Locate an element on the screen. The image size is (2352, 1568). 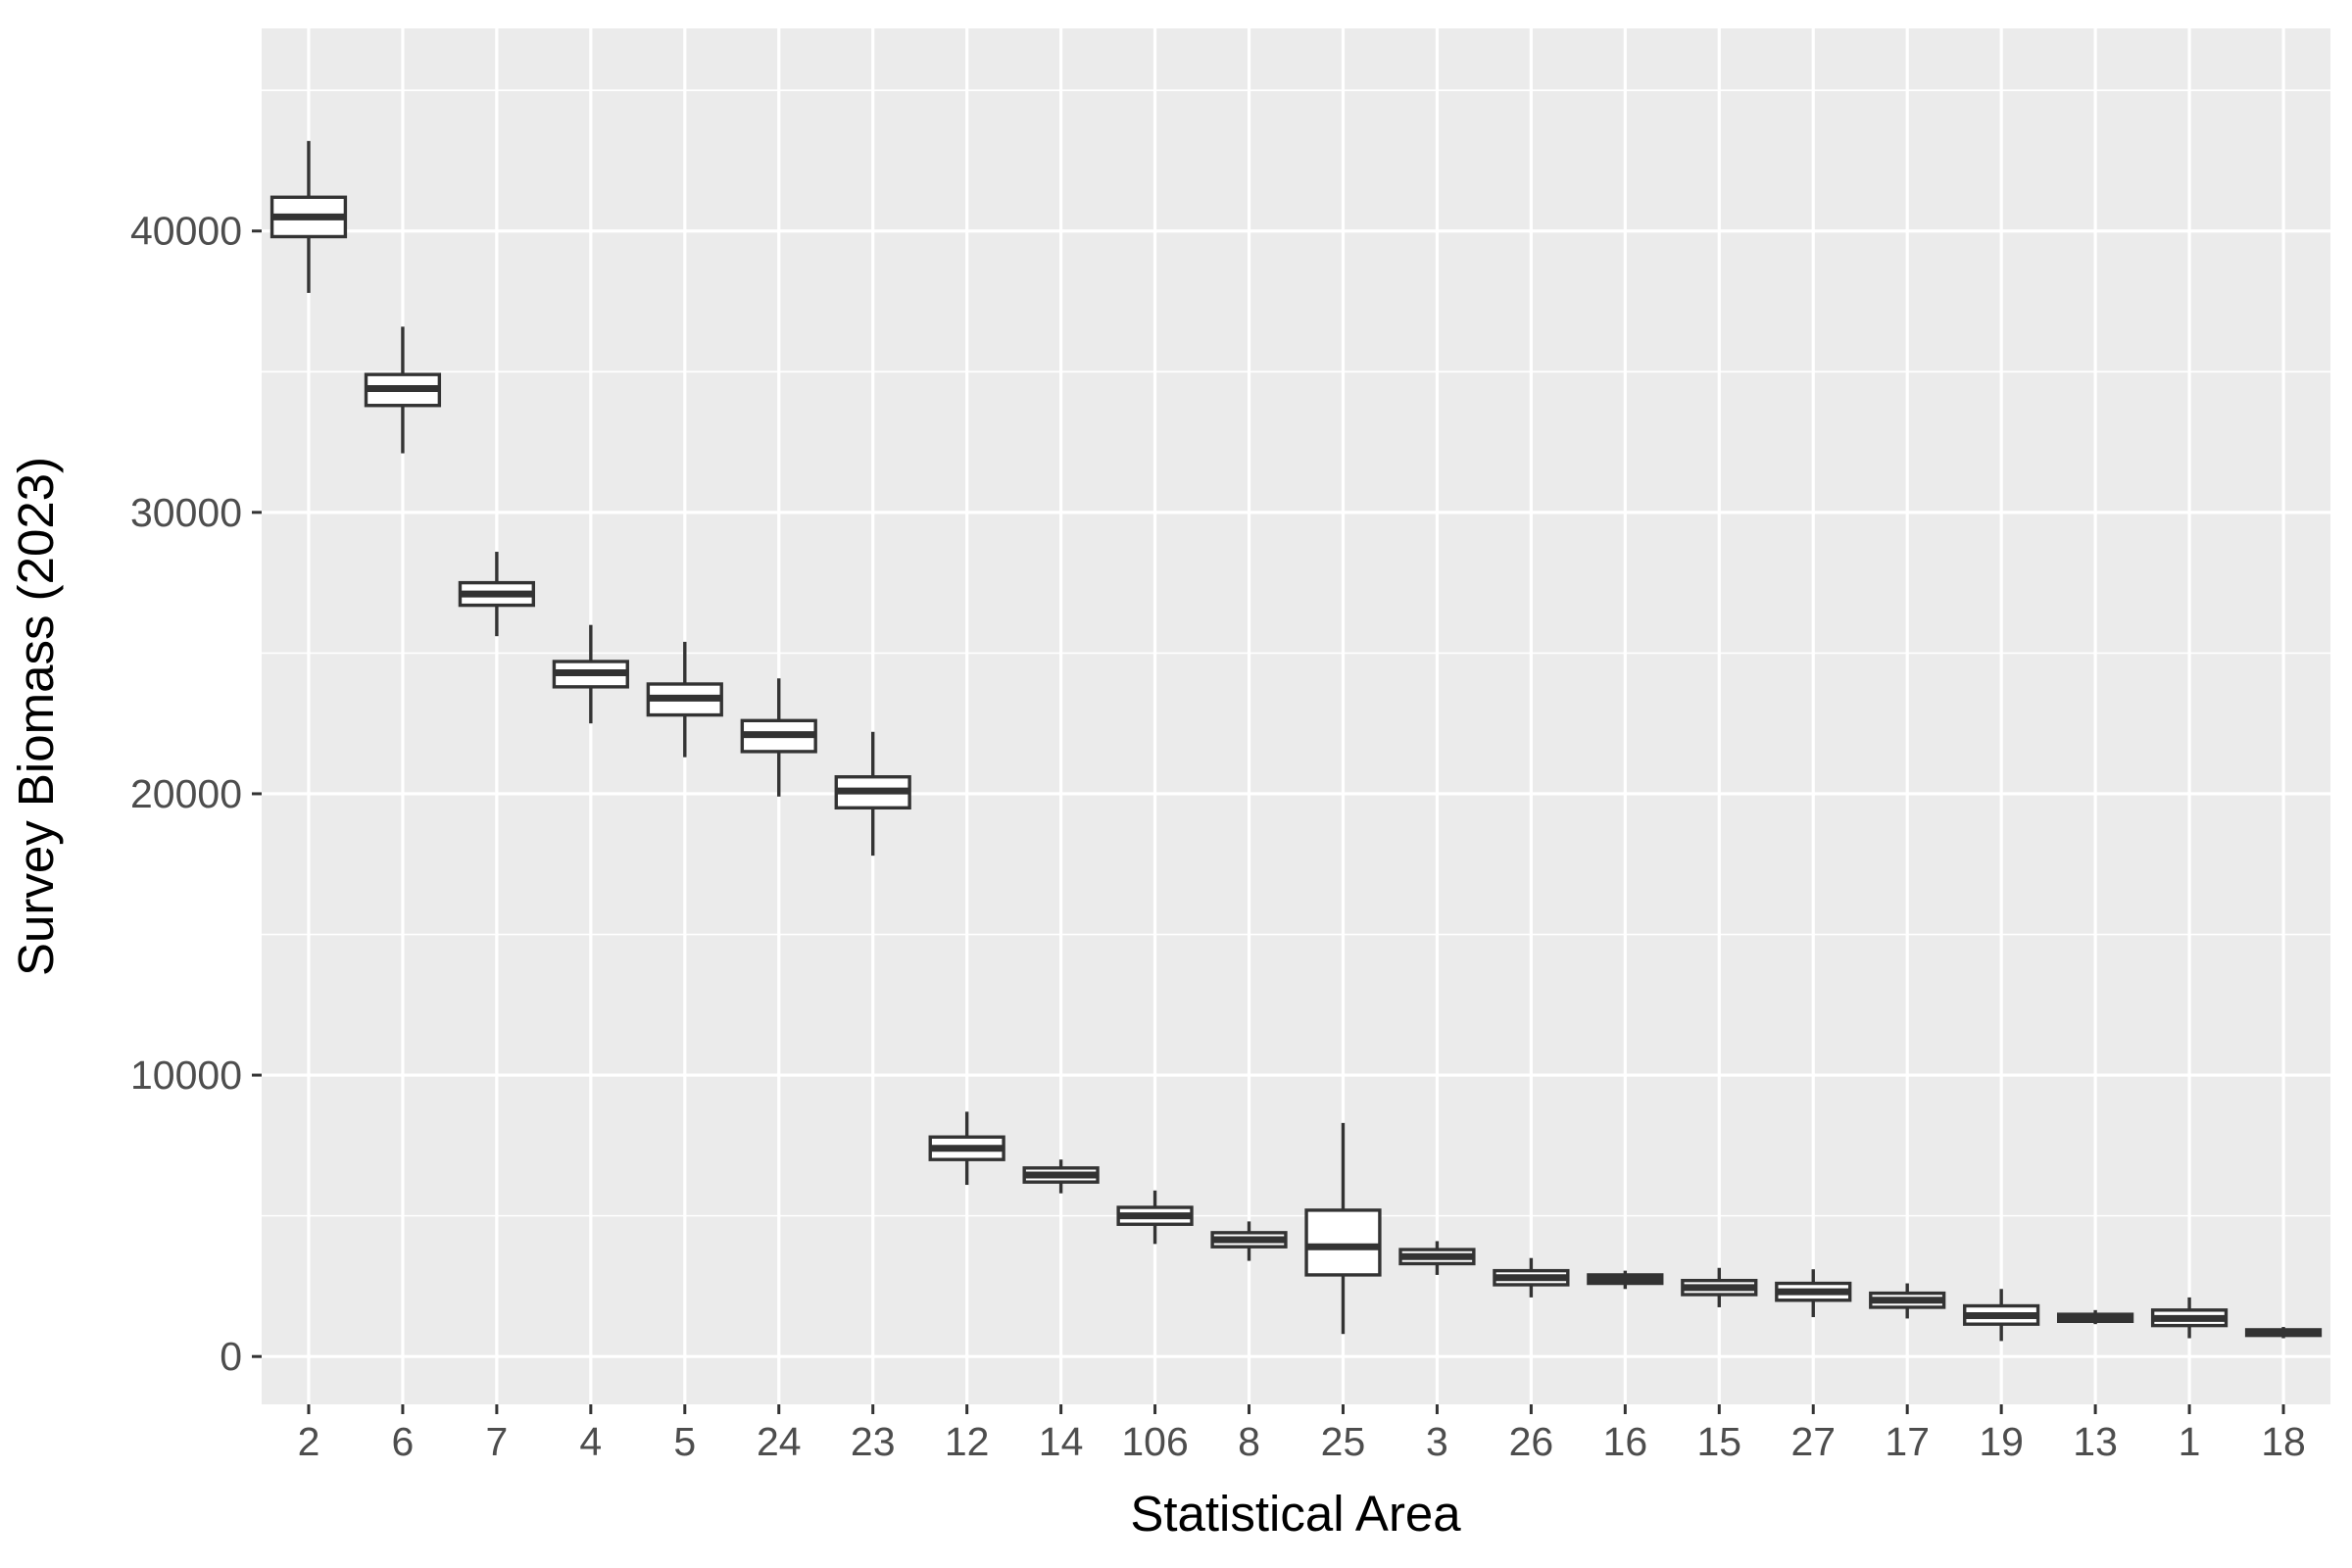
x-tick-label: 16 is located at coordinates (1625, 1441).